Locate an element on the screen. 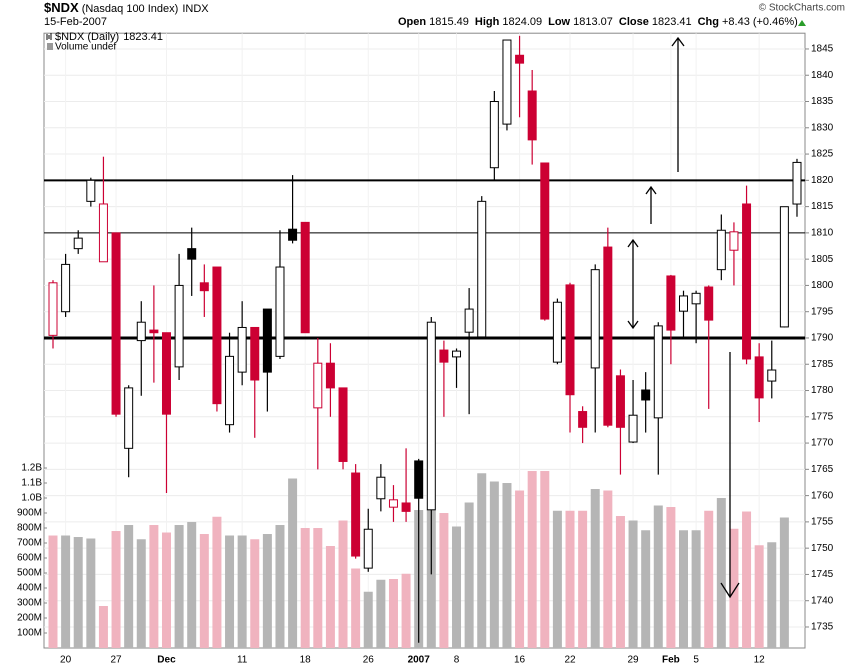 This screenshot has height=668, width=850. x-tick-label: Feb is located at coordinates (671, 660).